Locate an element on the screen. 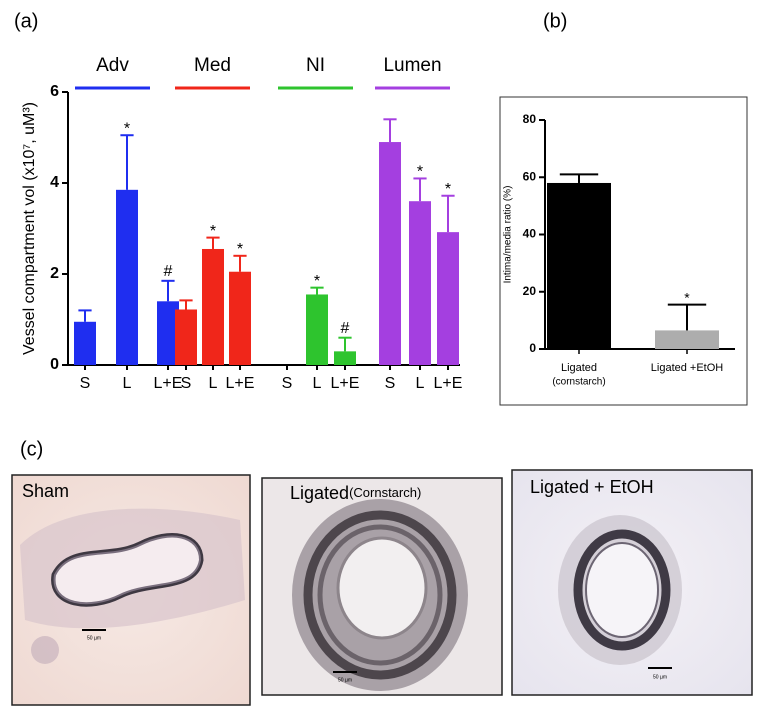 The width and height of the screenshot is (759, 713). x-tick-label: (cornstarch) is located at coordinates (578, 382).